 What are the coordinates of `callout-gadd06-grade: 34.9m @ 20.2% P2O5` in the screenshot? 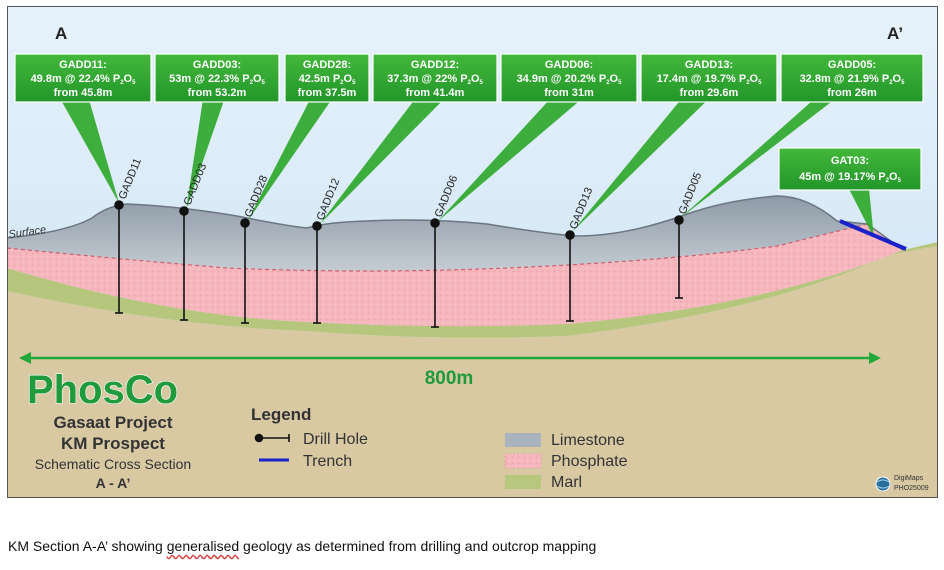 It's located at (570, 79).